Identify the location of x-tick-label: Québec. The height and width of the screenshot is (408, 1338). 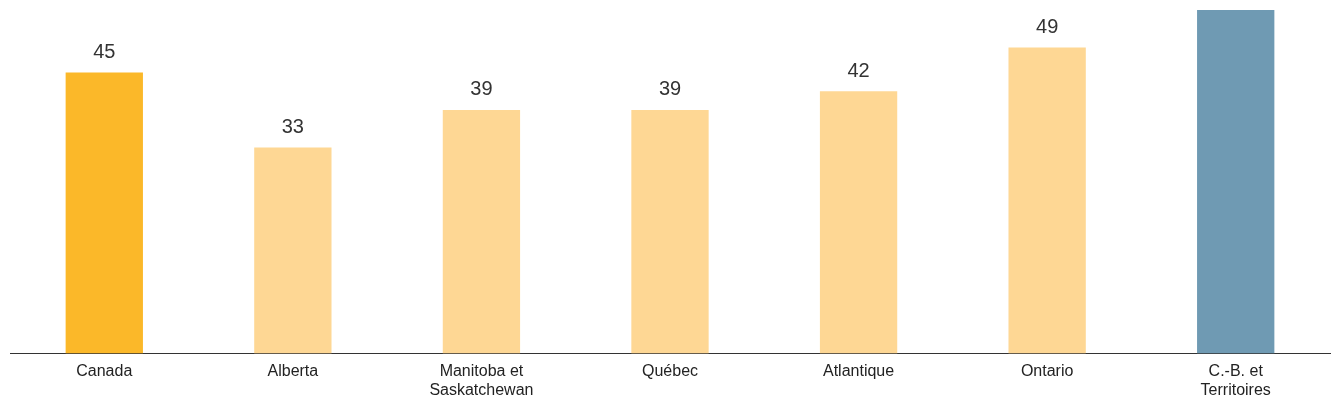
(670, 370).